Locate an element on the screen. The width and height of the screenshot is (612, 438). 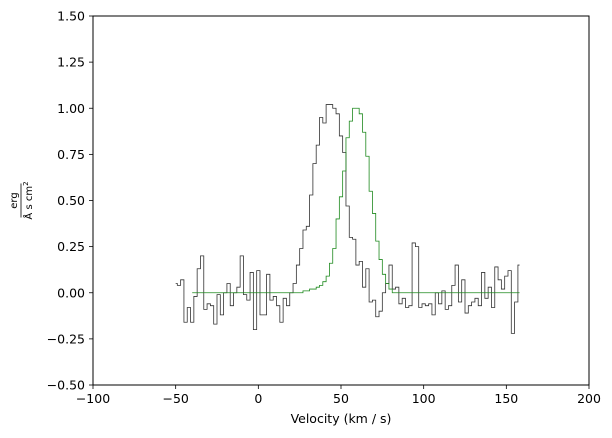
y-axis-label: erg Å s cm2 is located at coordinates (22, 200).